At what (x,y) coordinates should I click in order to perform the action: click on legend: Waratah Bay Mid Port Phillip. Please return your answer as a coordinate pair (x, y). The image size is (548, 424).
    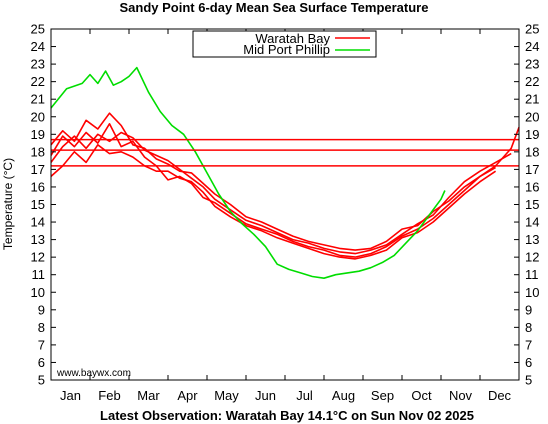
    Looking at the image, I should click on (284, 44).